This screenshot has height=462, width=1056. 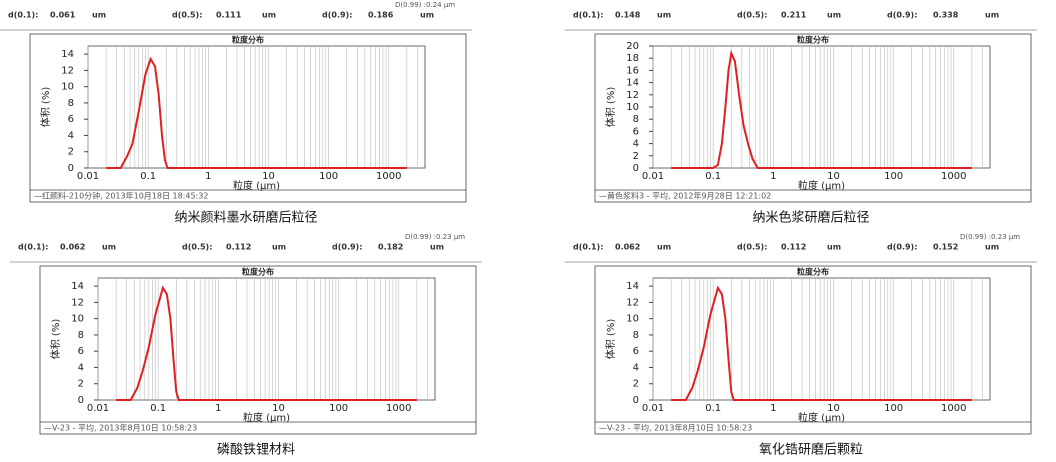 I want to click on caption: 磷酸铁锂材料, so click(x=256, y=450).